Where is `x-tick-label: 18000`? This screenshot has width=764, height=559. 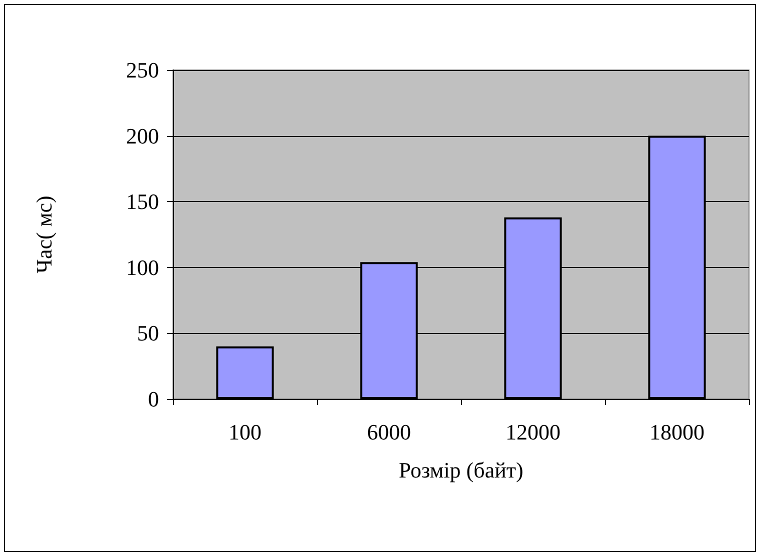 x-tick-label: 18000 is located at coordinates (677, 432).